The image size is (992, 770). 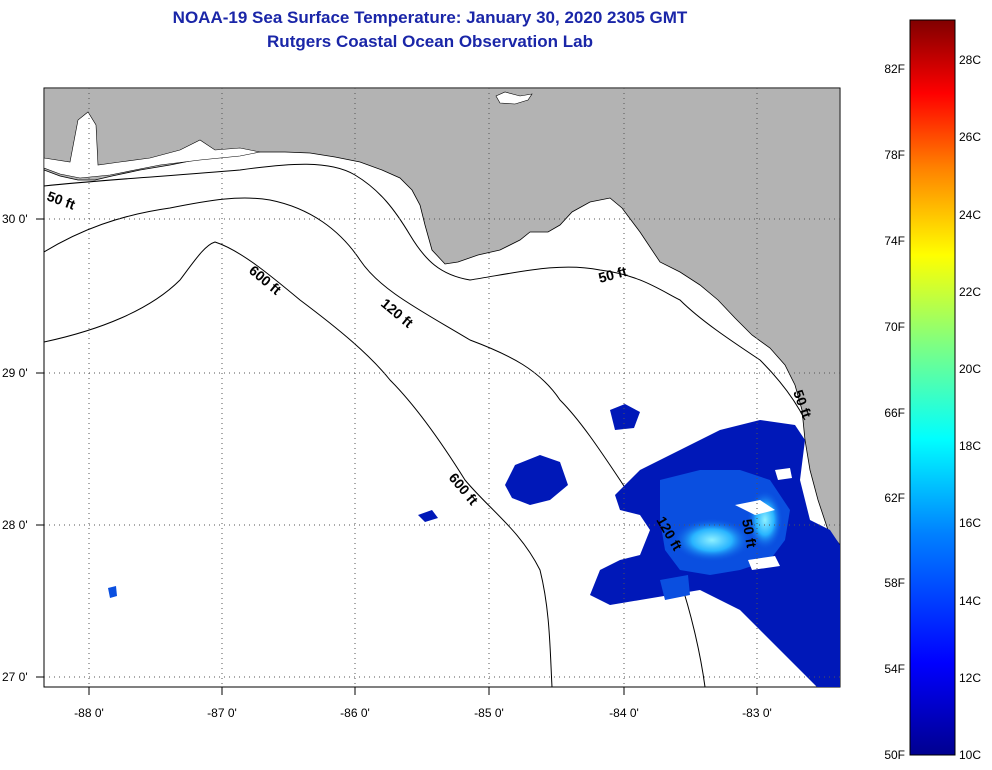 What do you see at coordinates (932, 387) in the screenshot?
I see `colorbar` at bounding box center [932, 387].